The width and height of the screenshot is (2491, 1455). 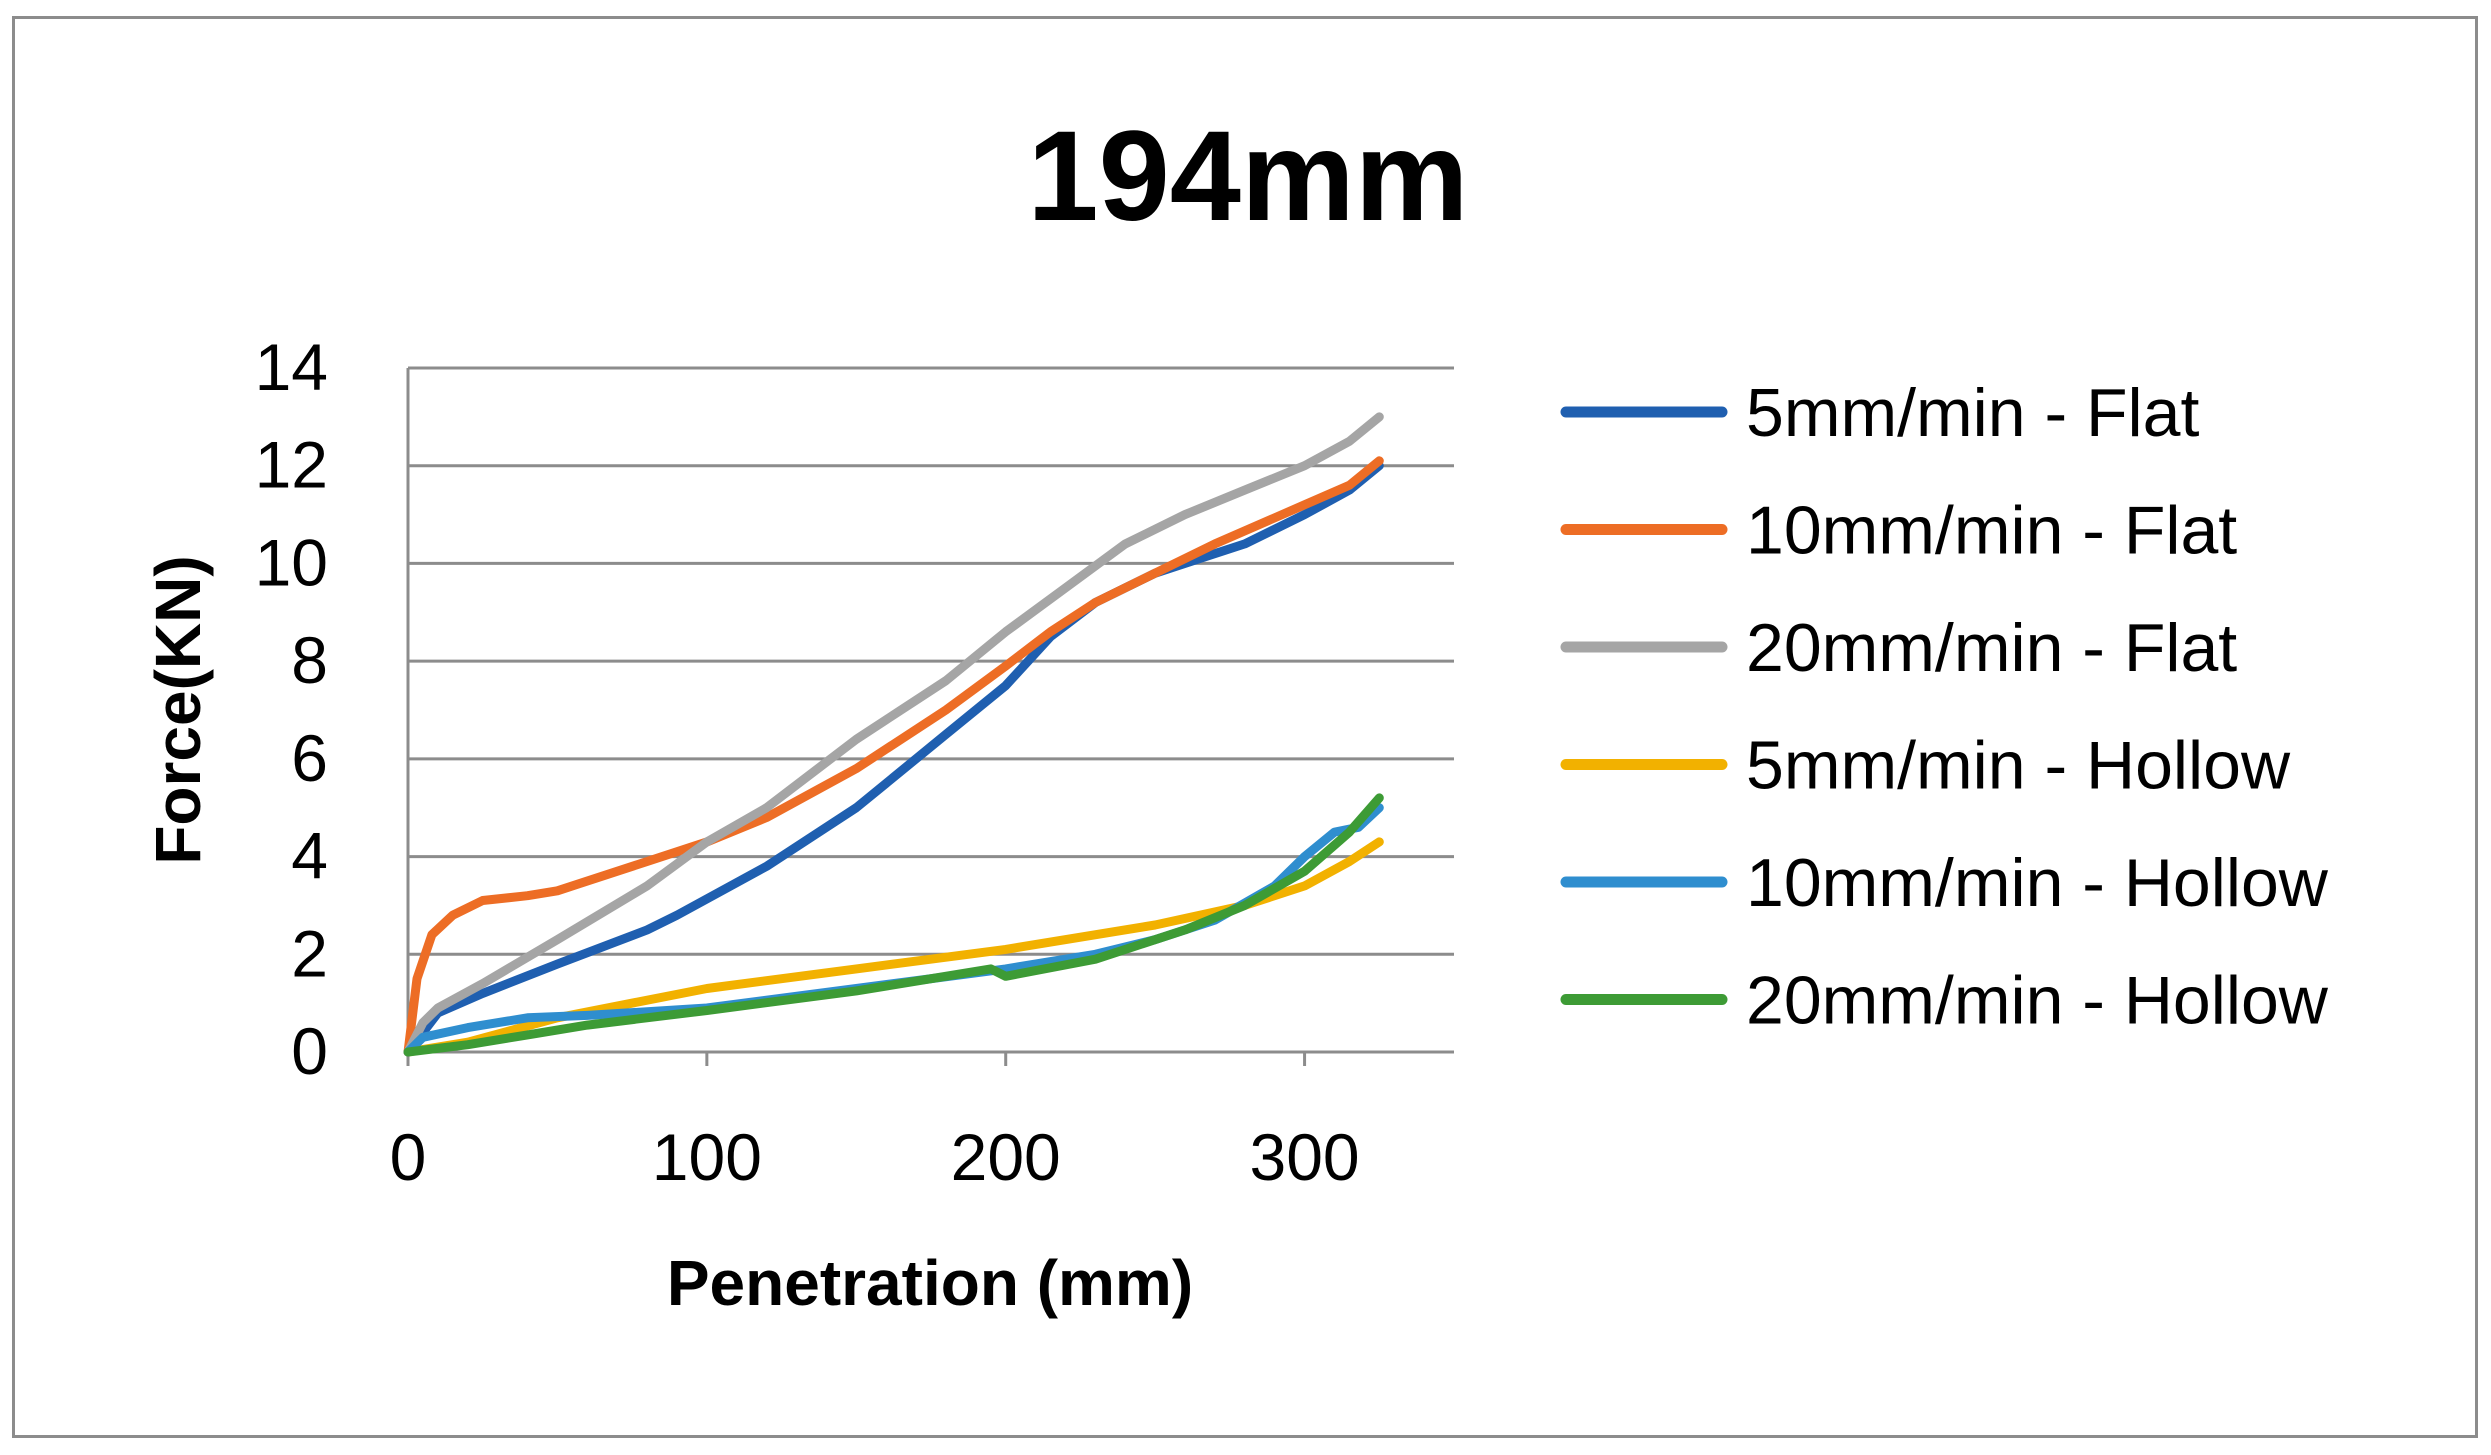 I want to click on legend-label: 10mm/min - Hollow, so click(x=2037, y=883).